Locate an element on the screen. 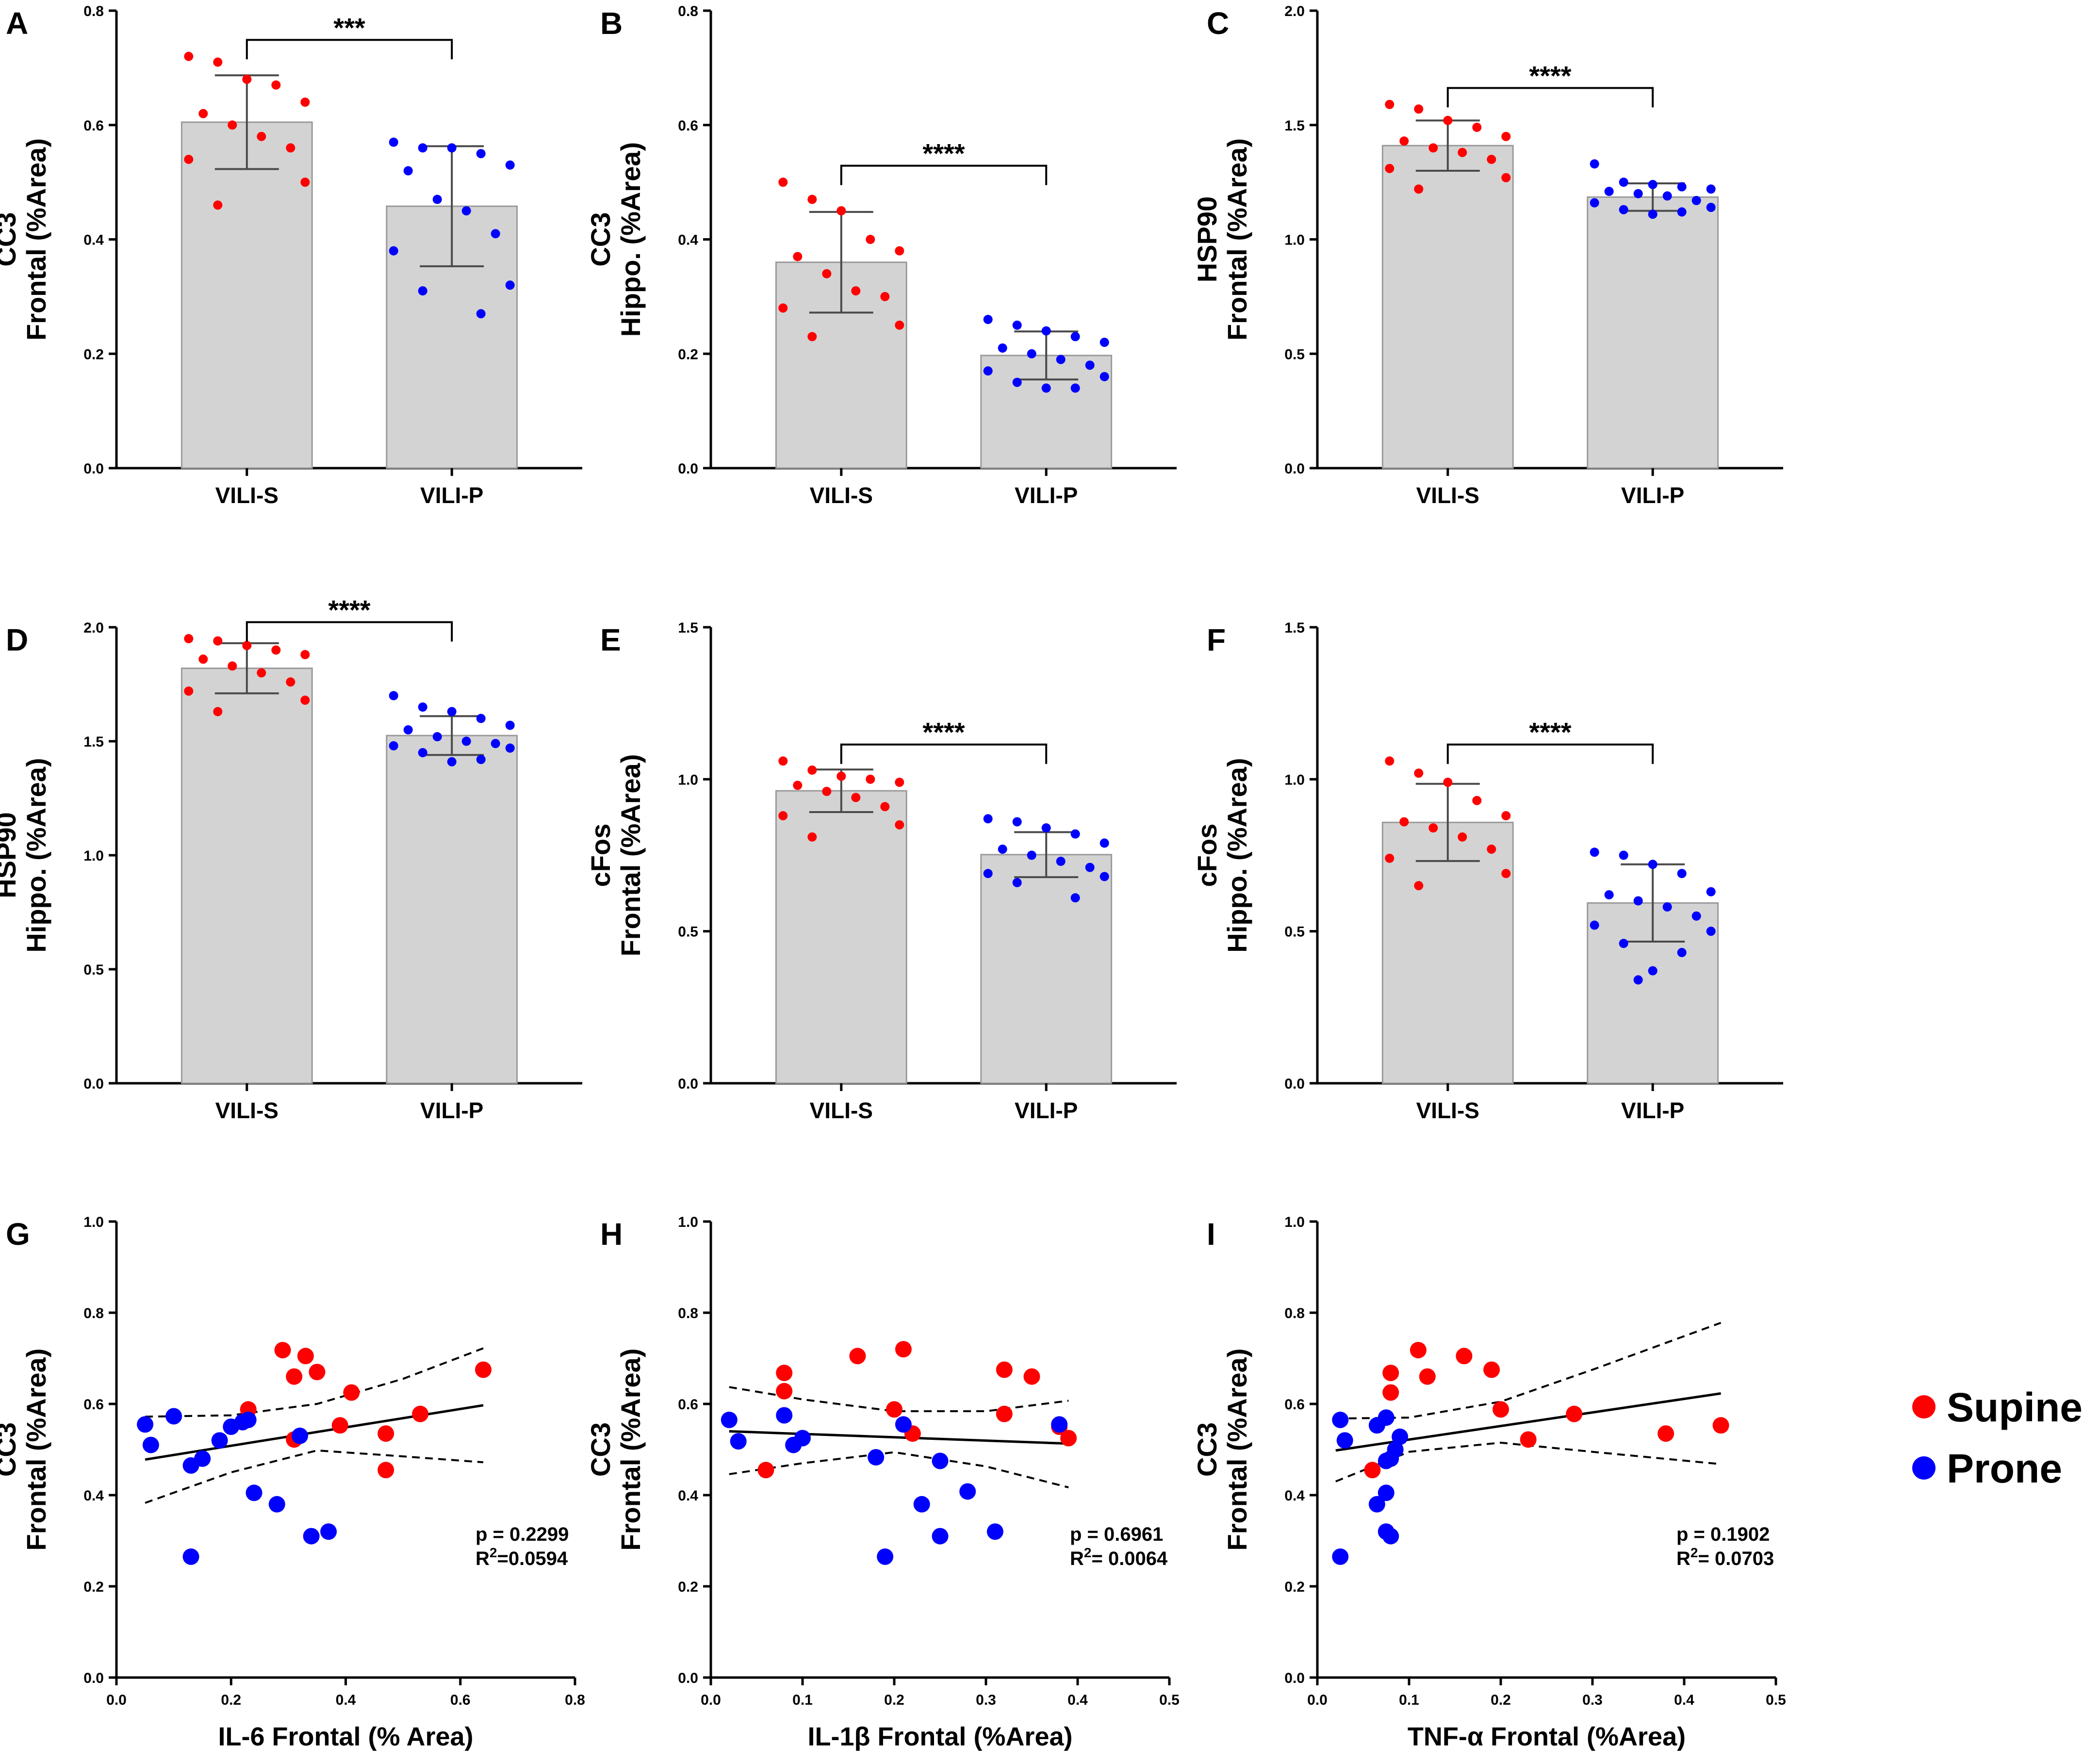 Image resolution: width=2100 pixels, height=1760 pixels. panel-letter: H is located at coordinates (612, 1235).